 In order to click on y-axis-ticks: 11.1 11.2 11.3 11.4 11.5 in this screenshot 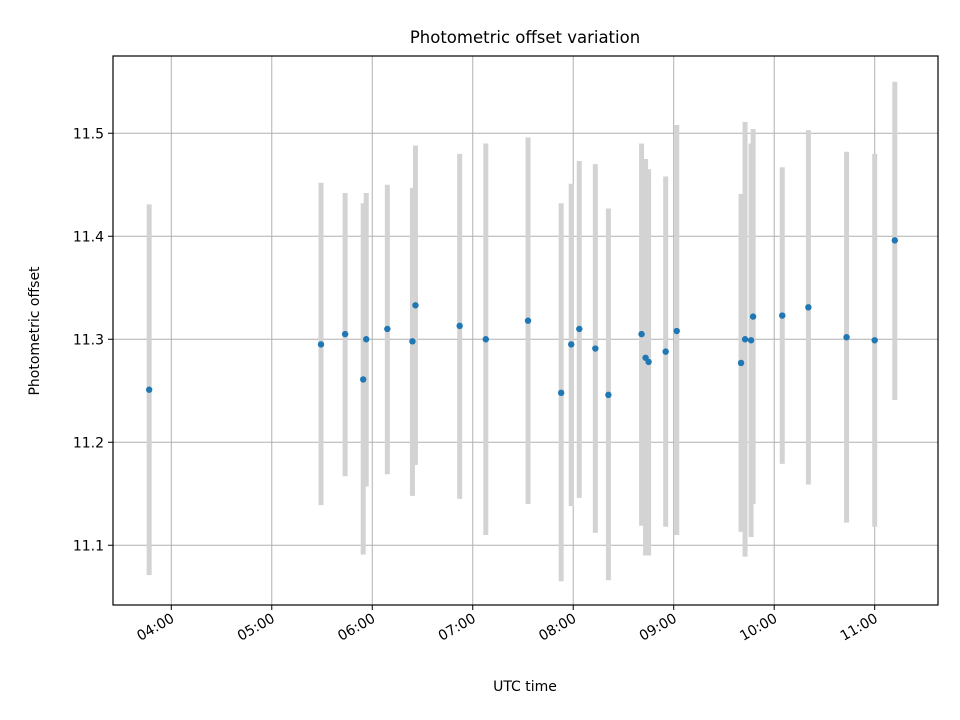, I will do `click(93, 340)`.